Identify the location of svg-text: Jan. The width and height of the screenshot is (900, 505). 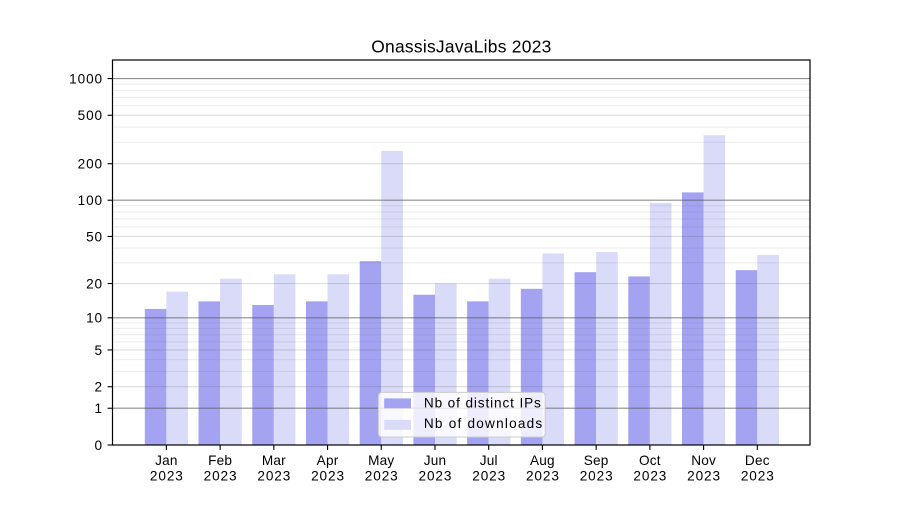
(166, 460).